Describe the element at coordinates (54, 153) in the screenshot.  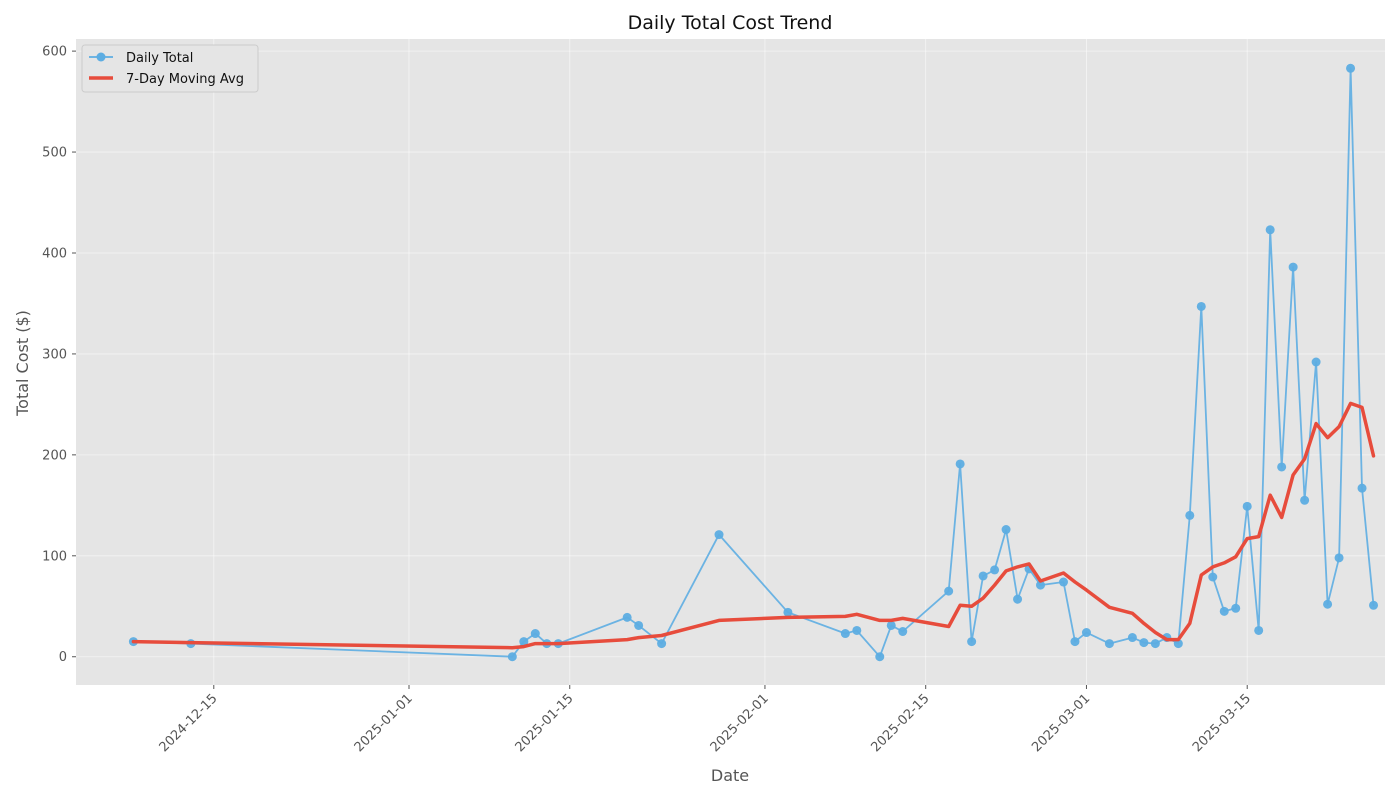
I see `y-tick-label: 500` at that location.